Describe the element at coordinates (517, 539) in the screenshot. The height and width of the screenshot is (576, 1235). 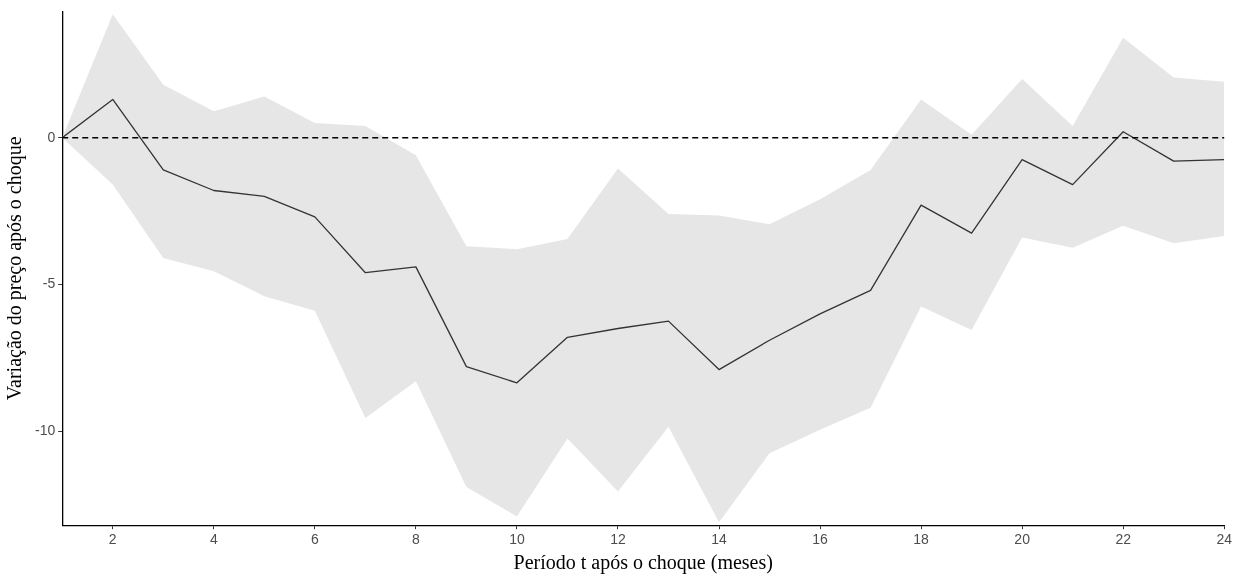
I see `x-tick-label: 10` at that location.